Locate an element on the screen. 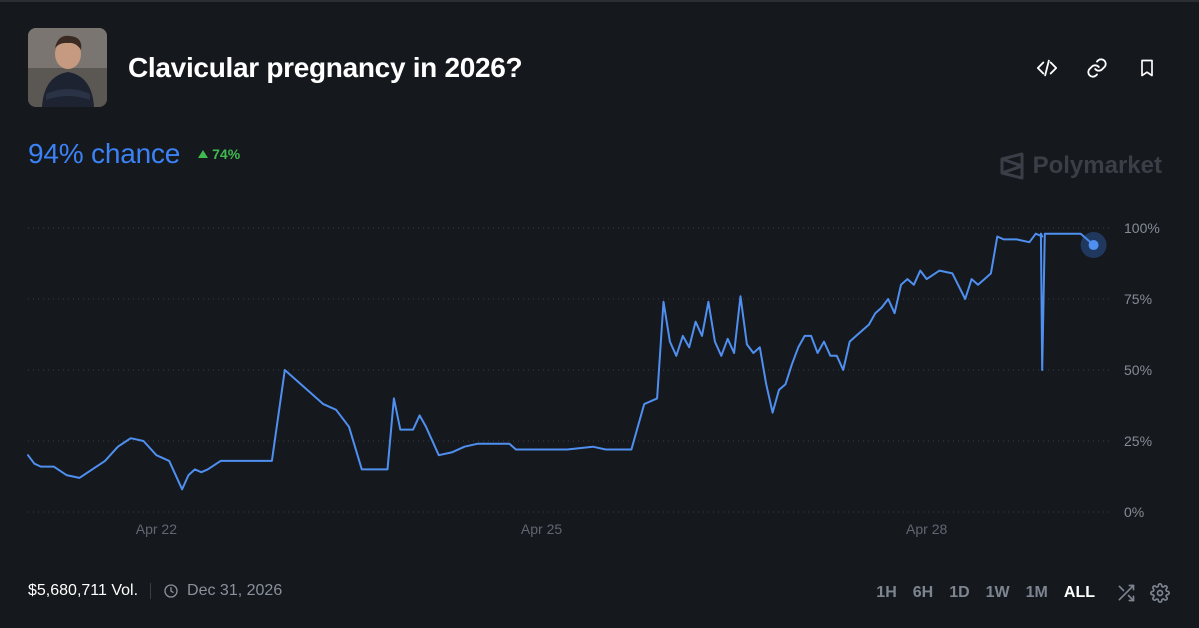 The height and width of the screenshot is (628, 1199). embed-button is located at coordinates (1047, 68).